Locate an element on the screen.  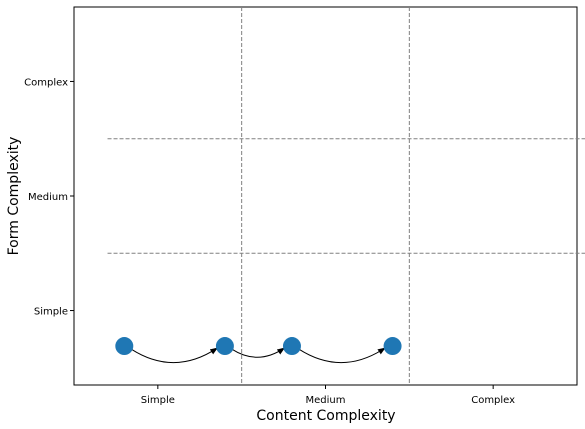
data-points is located at coordinates (258, 346).